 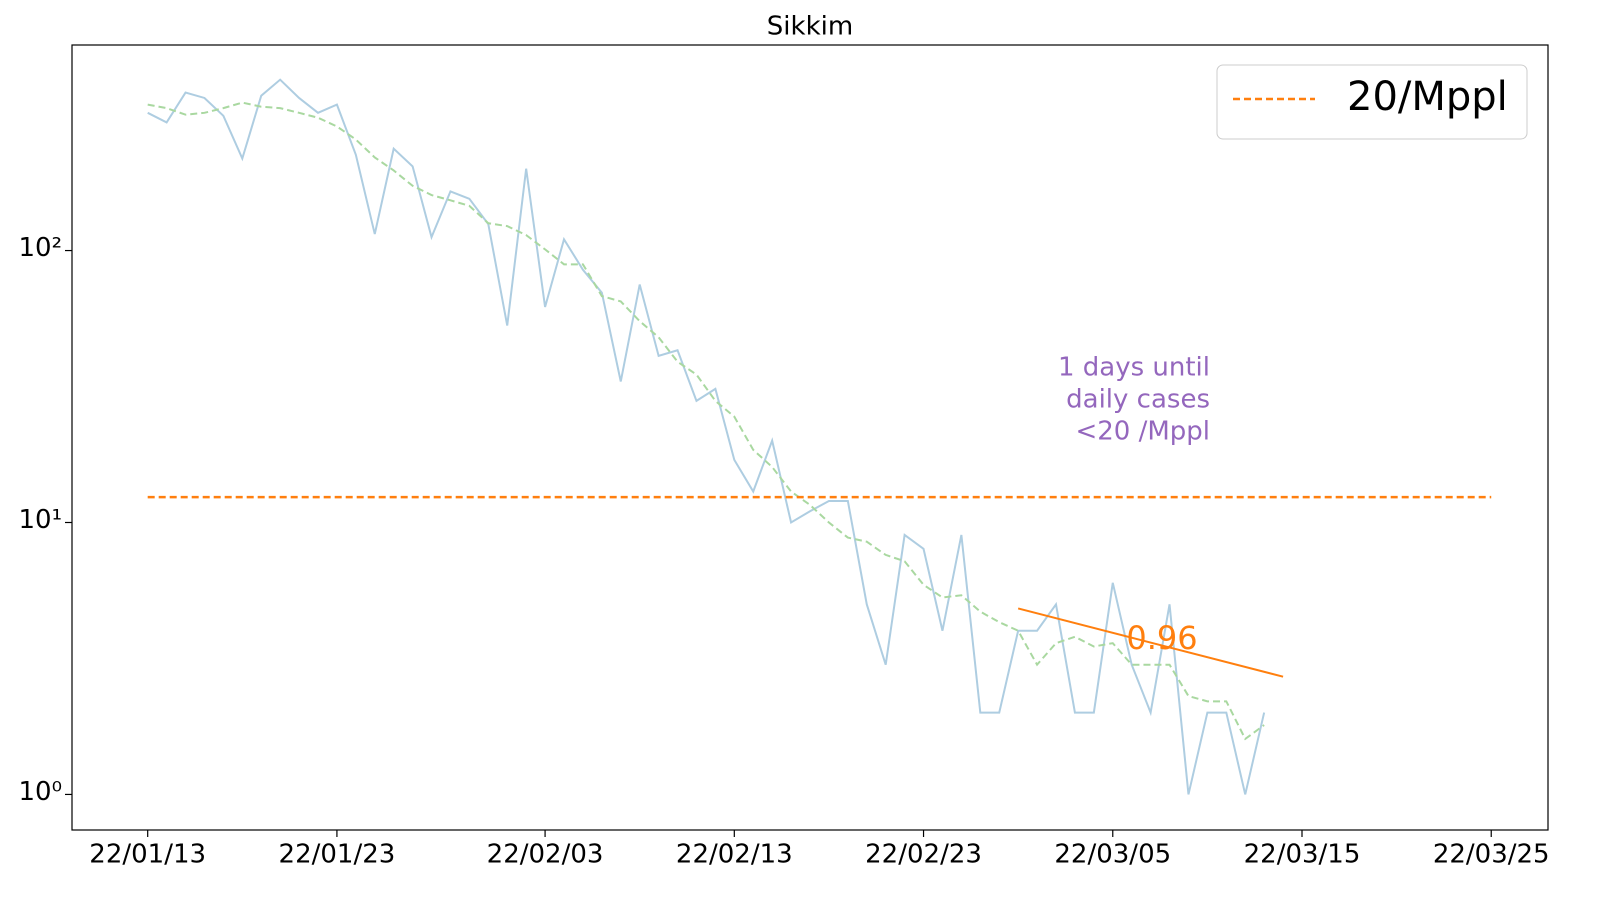 I want to click on y-tick-label: 10⁰, so click(x=40, y=792).